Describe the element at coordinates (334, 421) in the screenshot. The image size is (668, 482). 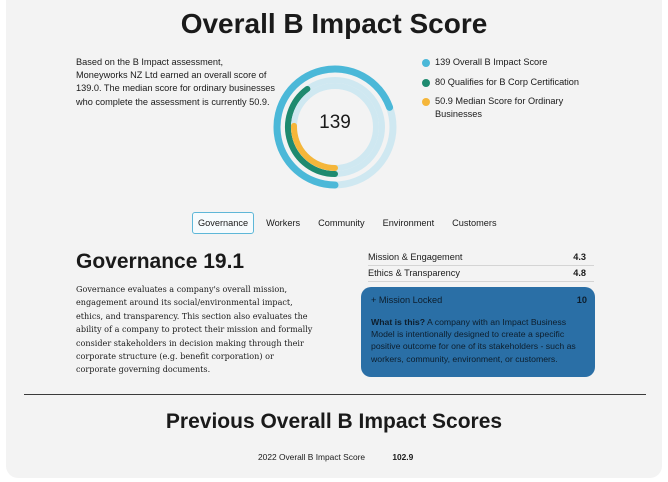
I see `previous-scores-title: Previous Overall B Impact Scores` at that location.